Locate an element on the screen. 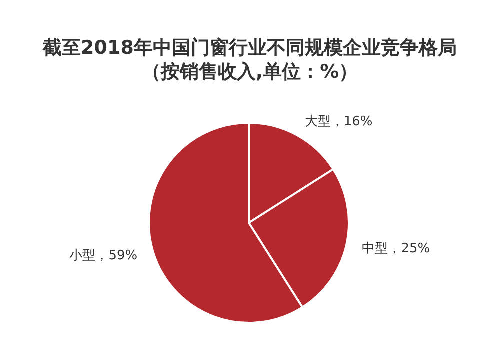 The width and height of the screenshot is (500, 363). chart-subtitle: （按销售收入,单位：%） is located at coordinates (250, 72).